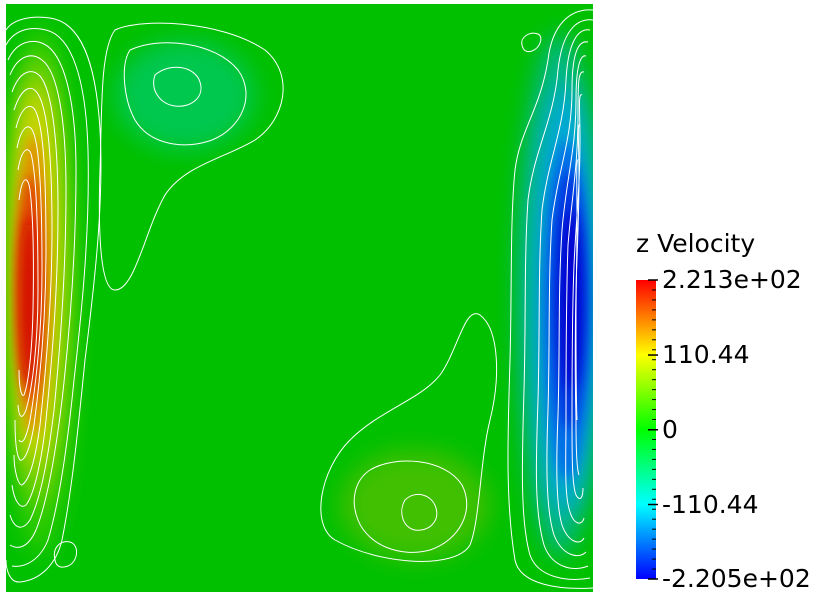 The width and height of the screenshot is (813, 596). I want to click on secondary-top-left, so click(185, 95).